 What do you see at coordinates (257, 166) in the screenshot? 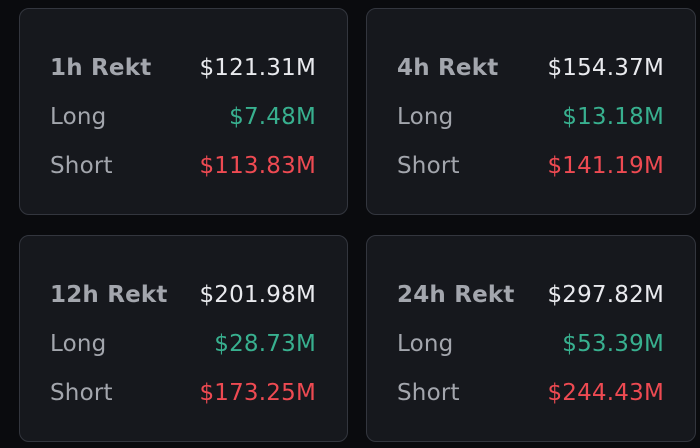
I see `short-liquidation-value: $113.83M` at bounding box center [257, 166].